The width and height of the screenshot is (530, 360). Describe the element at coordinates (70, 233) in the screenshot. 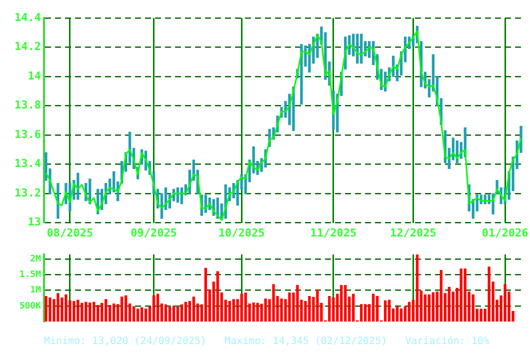

I see `x-tick-label: 08/2025` at that location.